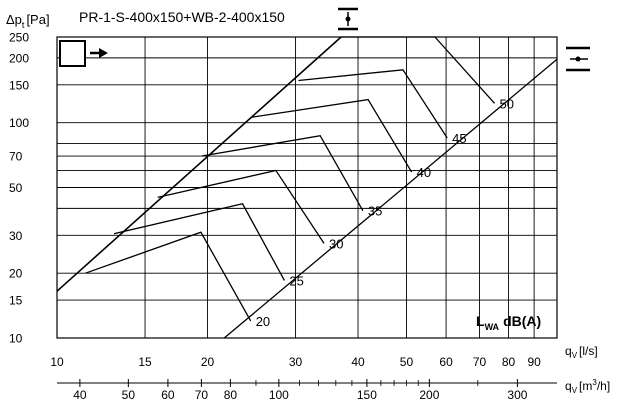  I want to click on y-tick-label: 20, so click(16, 274).